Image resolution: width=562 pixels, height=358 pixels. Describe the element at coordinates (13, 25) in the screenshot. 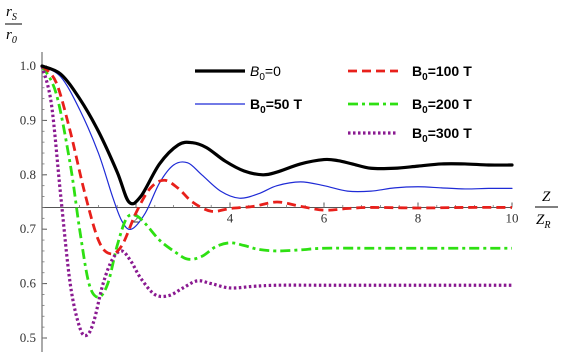

I see `y-axis-label: rS r0` at that location.